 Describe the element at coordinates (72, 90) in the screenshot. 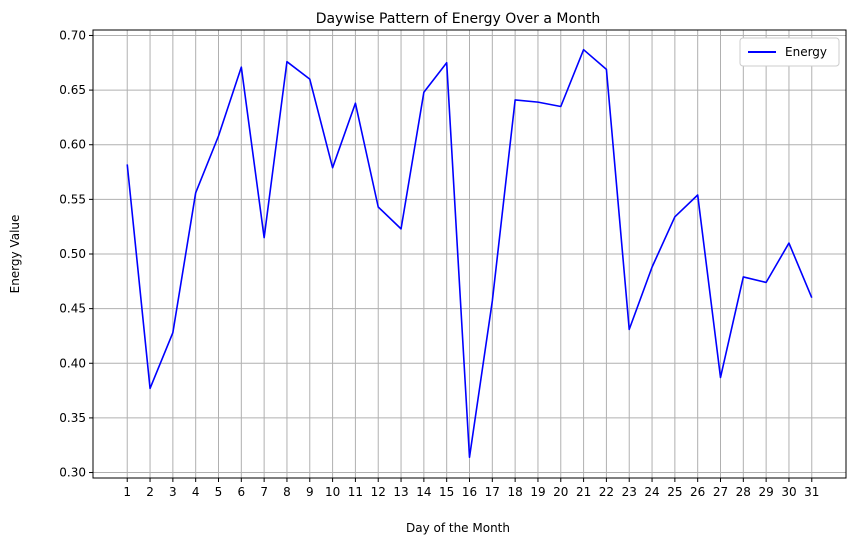

I see `y-tick-label: 0.65` at that location.